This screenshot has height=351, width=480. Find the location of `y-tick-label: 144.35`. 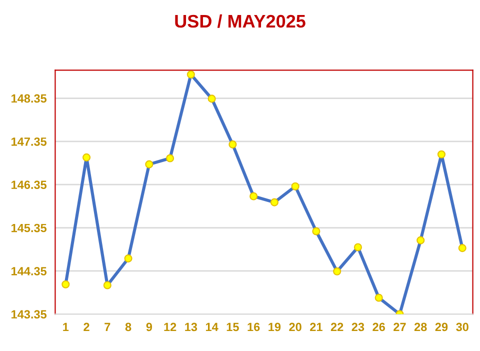

y-tick-label: 144.35 is located at coordinates (29, 271).